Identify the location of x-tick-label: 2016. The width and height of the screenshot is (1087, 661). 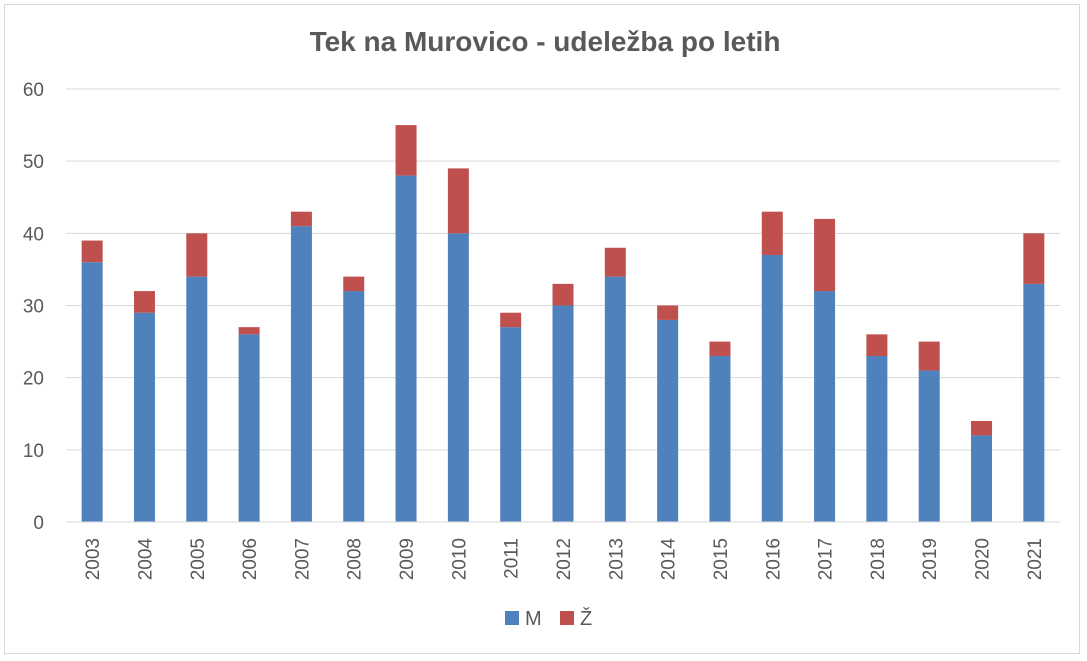
(773, 559).